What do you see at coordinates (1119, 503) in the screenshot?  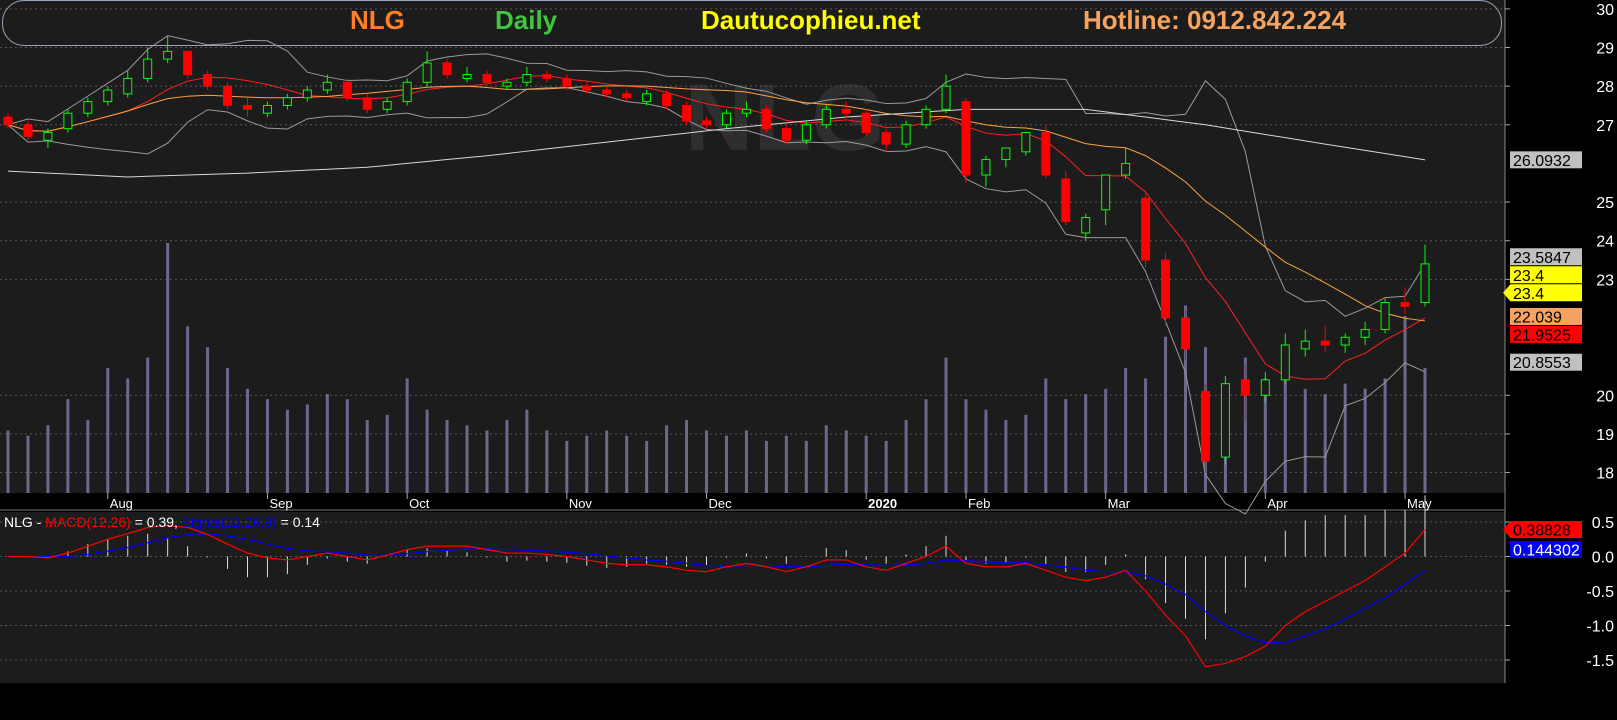 I see `x-tick-label: Mar` at bounding box center [1119, 503].